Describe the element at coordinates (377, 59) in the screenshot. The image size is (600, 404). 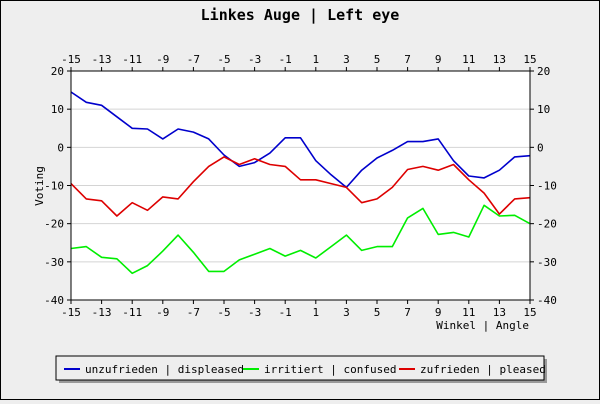
I see `x-tick-label-top: 5` at that location.